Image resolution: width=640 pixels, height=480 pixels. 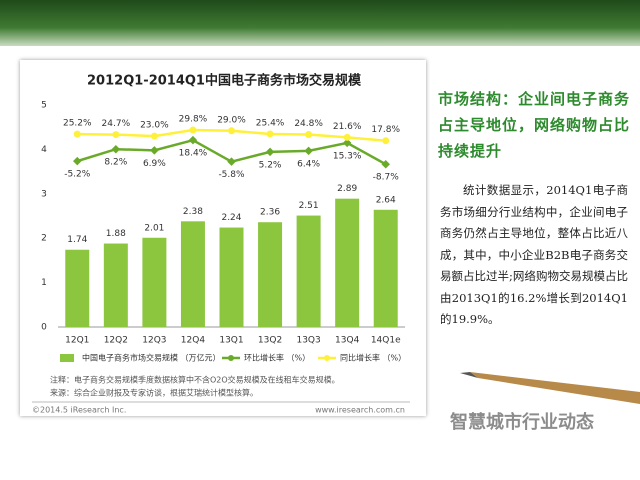 I want to click on heading: 市场结构：企业间电子商务占主导地位，网络购物占比持续提升, so click(x=534, y=125).